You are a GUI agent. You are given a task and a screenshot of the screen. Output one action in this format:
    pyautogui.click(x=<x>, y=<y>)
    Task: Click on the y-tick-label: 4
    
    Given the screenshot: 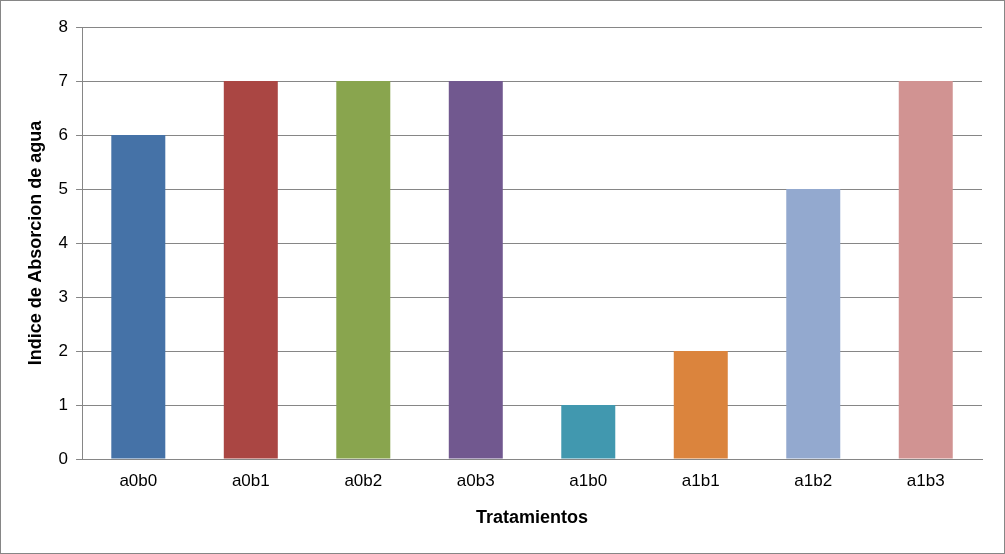 What is the action you would take?
    pyautogui.click(x=63, y=242)
    